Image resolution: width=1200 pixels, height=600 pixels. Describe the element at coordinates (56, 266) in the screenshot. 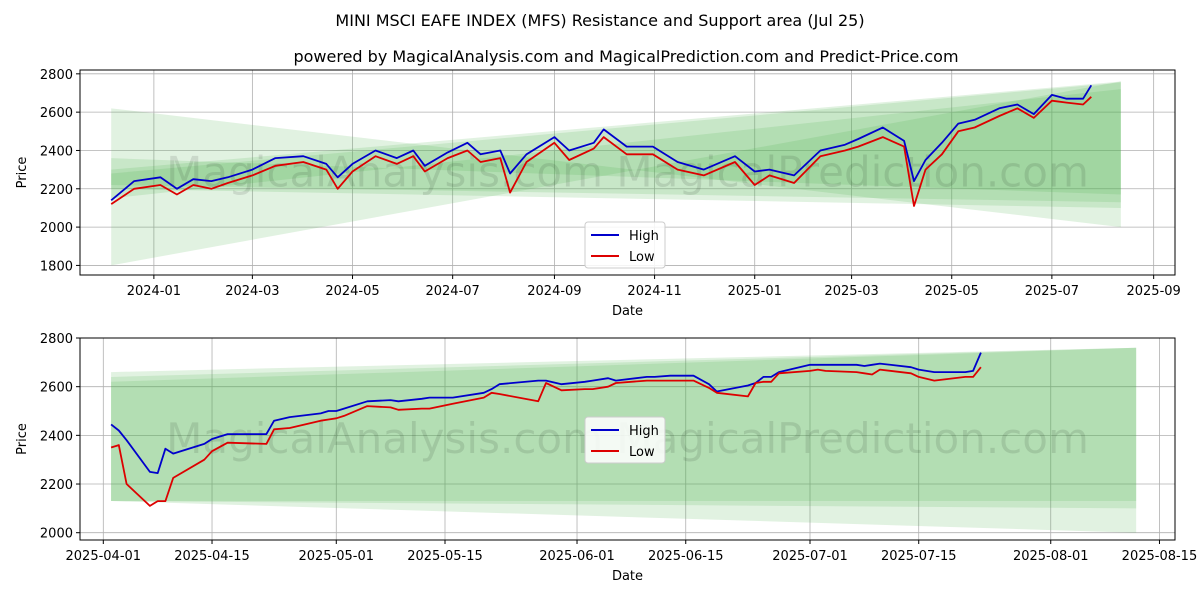

I see `y-tick-label: 1800` at that location.